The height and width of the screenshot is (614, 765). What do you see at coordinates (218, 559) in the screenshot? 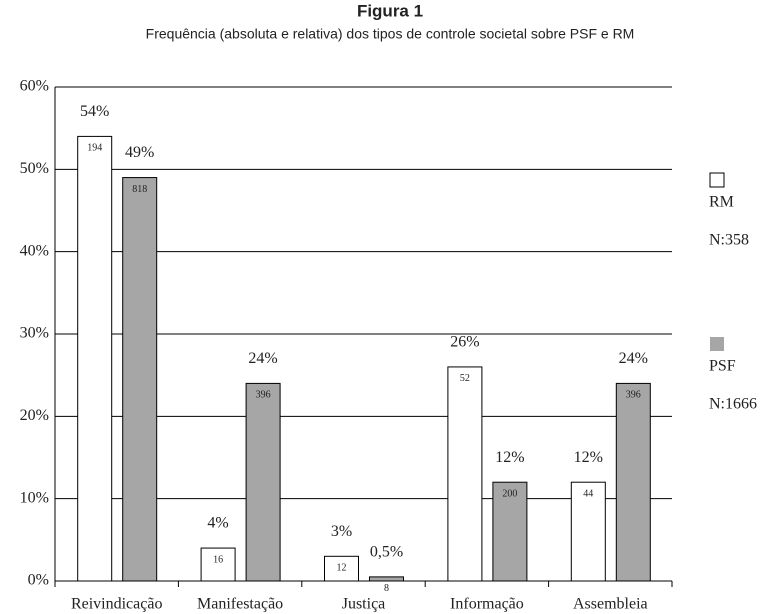
I see `count-label: 16` at bounding box center [218, 559].